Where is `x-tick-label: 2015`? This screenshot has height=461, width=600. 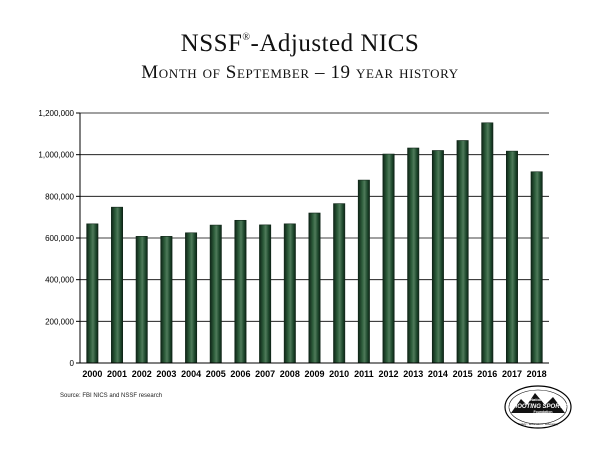
x-tick-label: 2015 is located at coordinates (463, 374).